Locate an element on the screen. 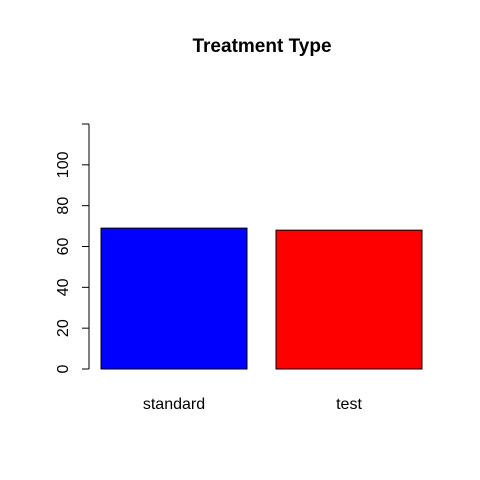 This screenshot has height=480, width=480. chart-title: Treatment Type is located at coordinates (261, 46).